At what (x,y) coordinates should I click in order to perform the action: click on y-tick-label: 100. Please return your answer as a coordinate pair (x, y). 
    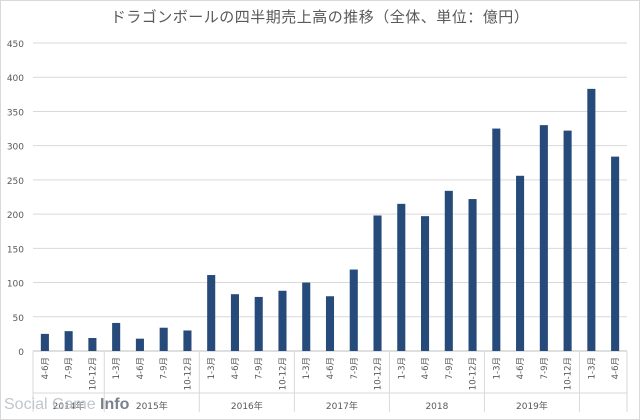
    Looking at the image, I should click on (15, 285).